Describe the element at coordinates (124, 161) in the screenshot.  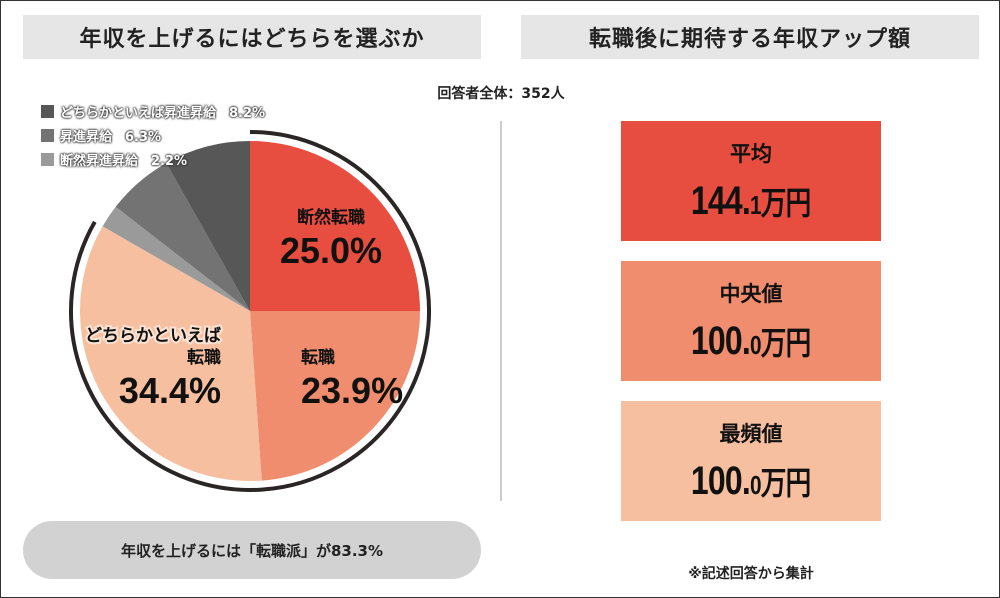
I see `legend-label: 断然昇進昇給 2.2%` at that location.